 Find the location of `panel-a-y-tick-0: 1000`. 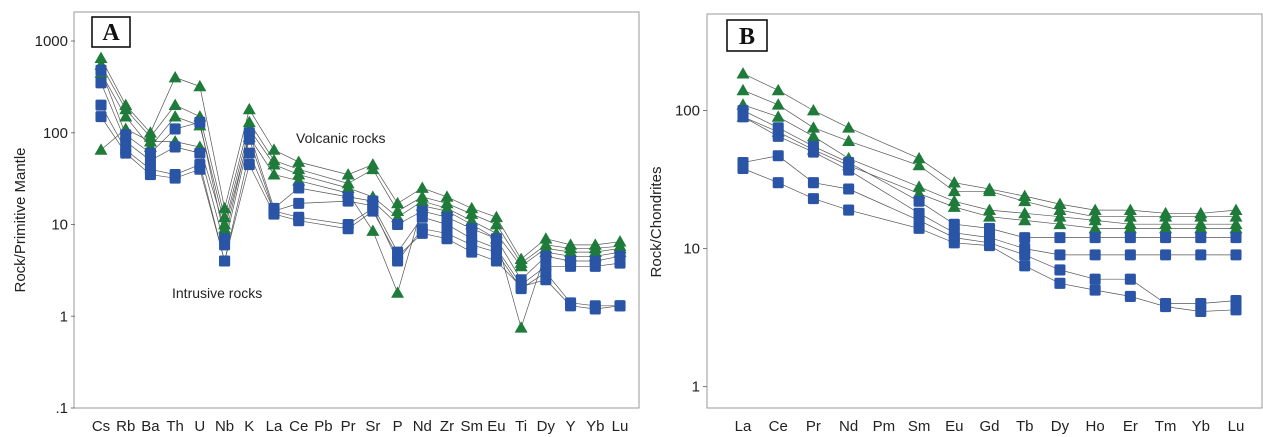

panel-a-y-tick-0: 1000 is located at coordinates (51, 41).